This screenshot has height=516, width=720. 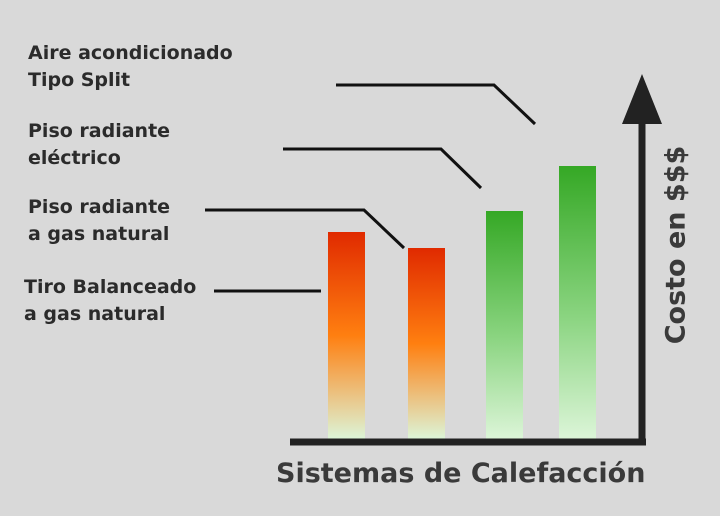 I want to click on y-axis-arrow-icon, so click(x=642, y=99).